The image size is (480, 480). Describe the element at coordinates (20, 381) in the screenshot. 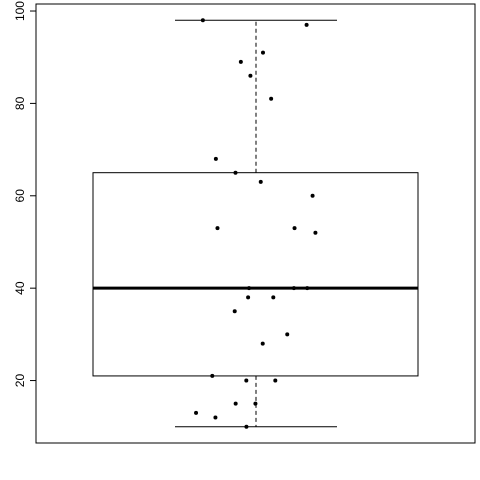

I see `y-tick-label: 20` at that location.